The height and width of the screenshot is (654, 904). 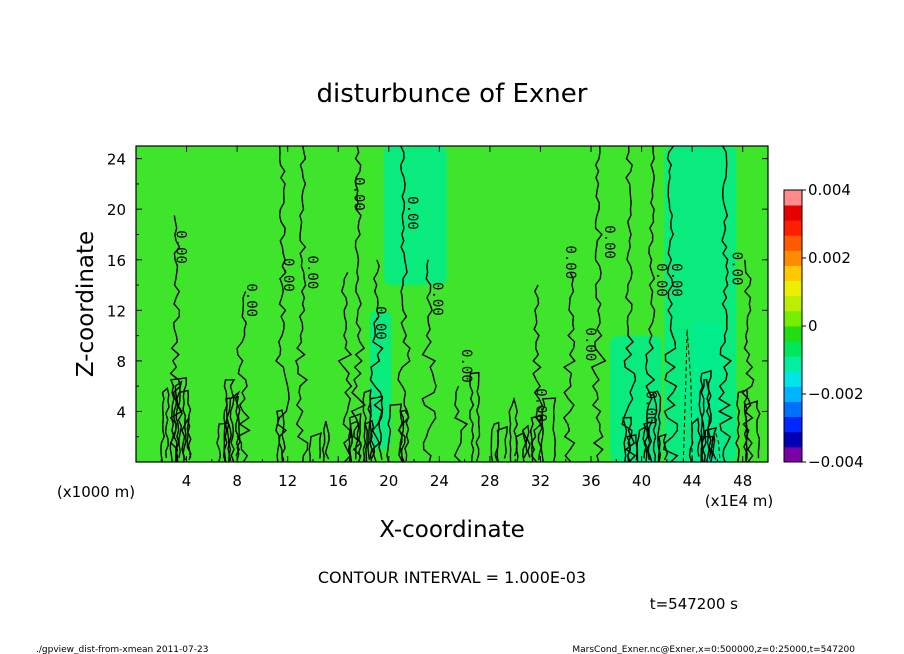 I want to click on y-tick-label: 4, so click(x=121, y=412).